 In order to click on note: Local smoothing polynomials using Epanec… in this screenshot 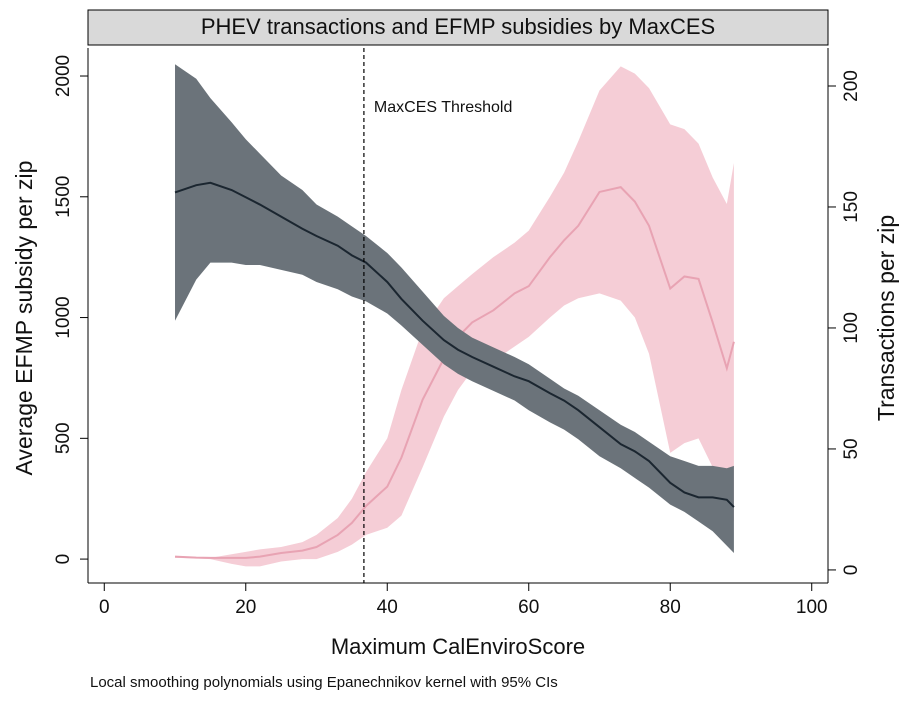, I will do `click(324, 682)`.